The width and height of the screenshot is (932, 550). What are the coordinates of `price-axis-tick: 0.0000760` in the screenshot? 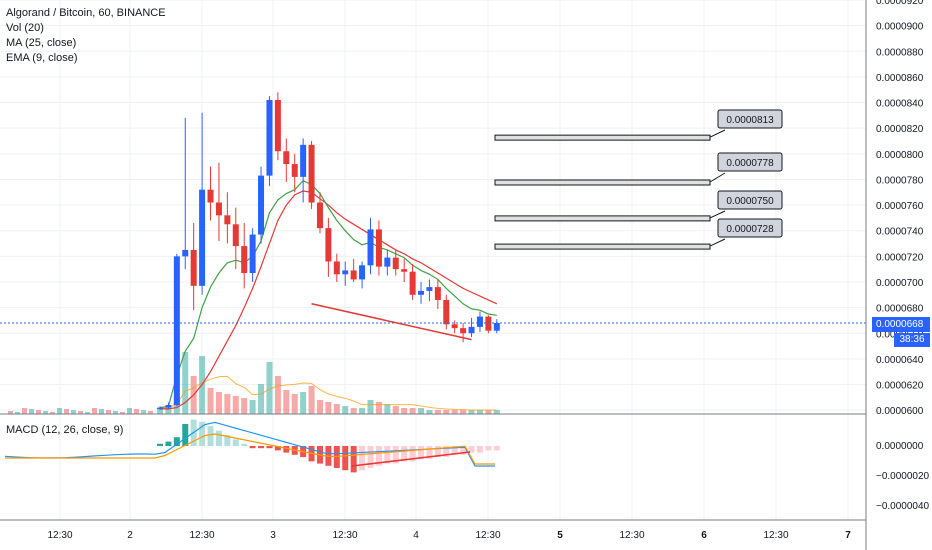 It's located at (900, 206).